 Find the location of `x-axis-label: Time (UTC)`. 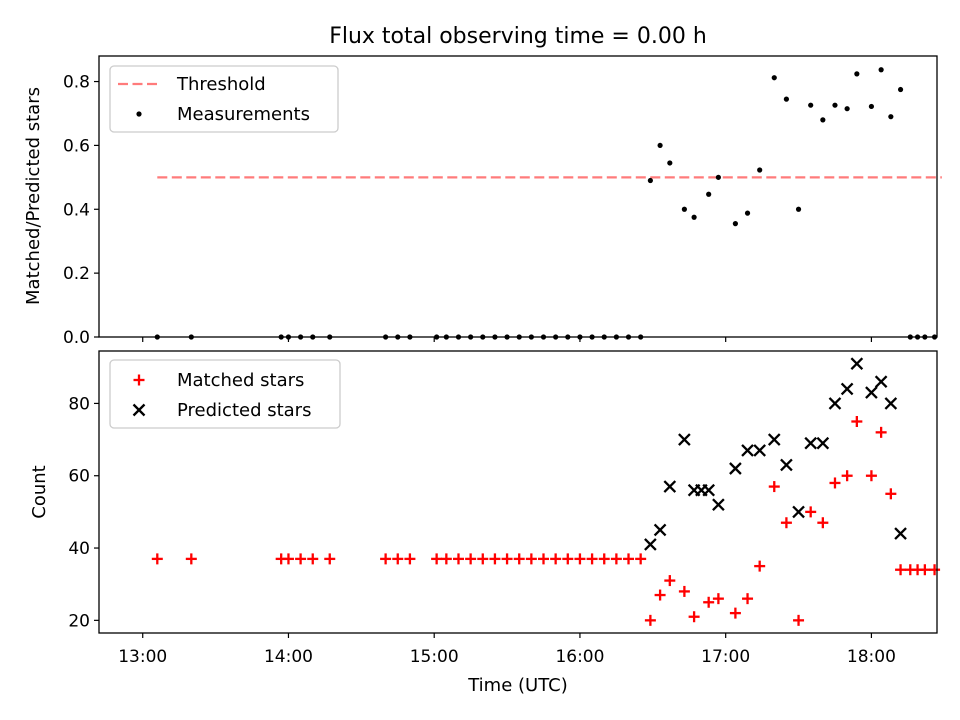

x-axis-label: Time (UTC) is located at coordinates (517, 685).